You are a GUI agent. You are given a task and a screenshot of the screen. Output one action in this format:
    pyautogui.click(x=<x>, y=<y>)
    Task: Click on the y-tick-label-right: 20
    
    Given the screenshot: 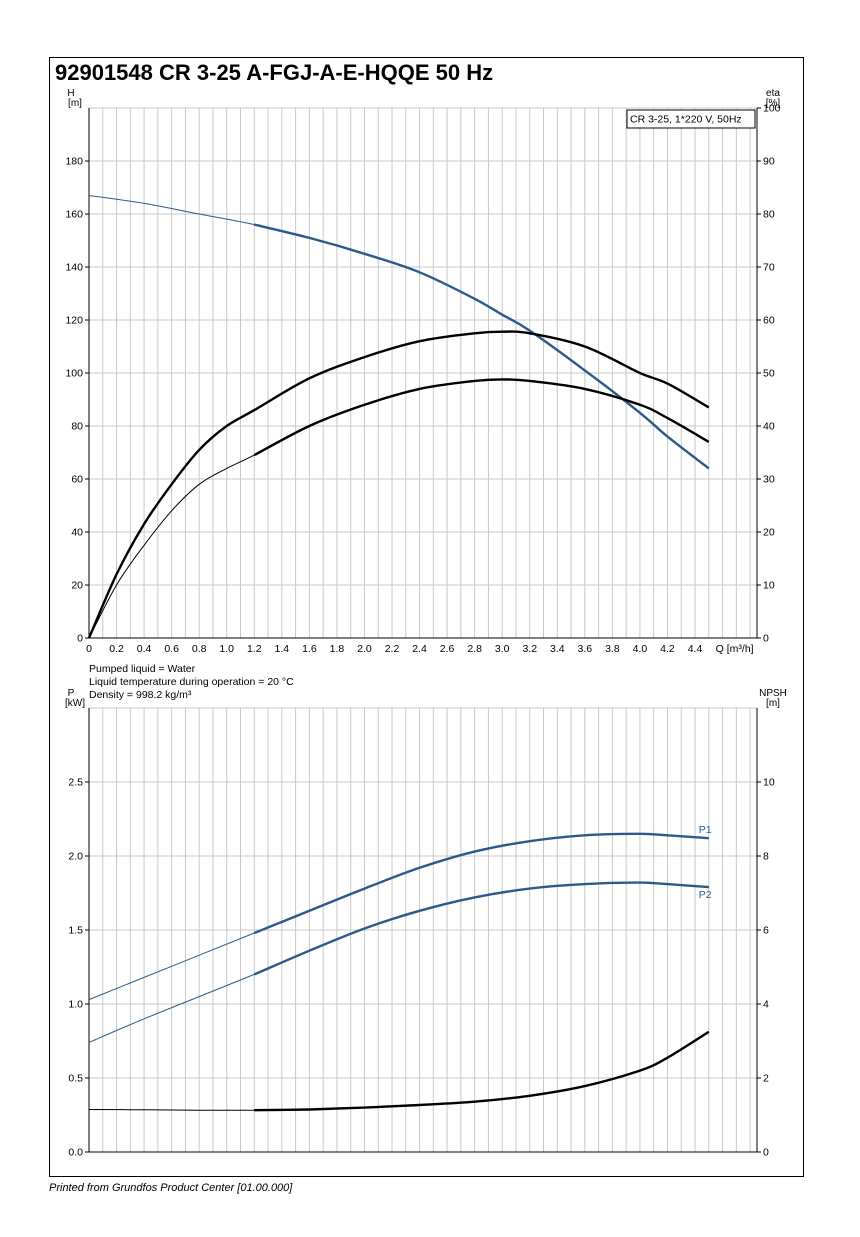 What is the action you would take?
    pyautogui.click(x=769, y=533)
    